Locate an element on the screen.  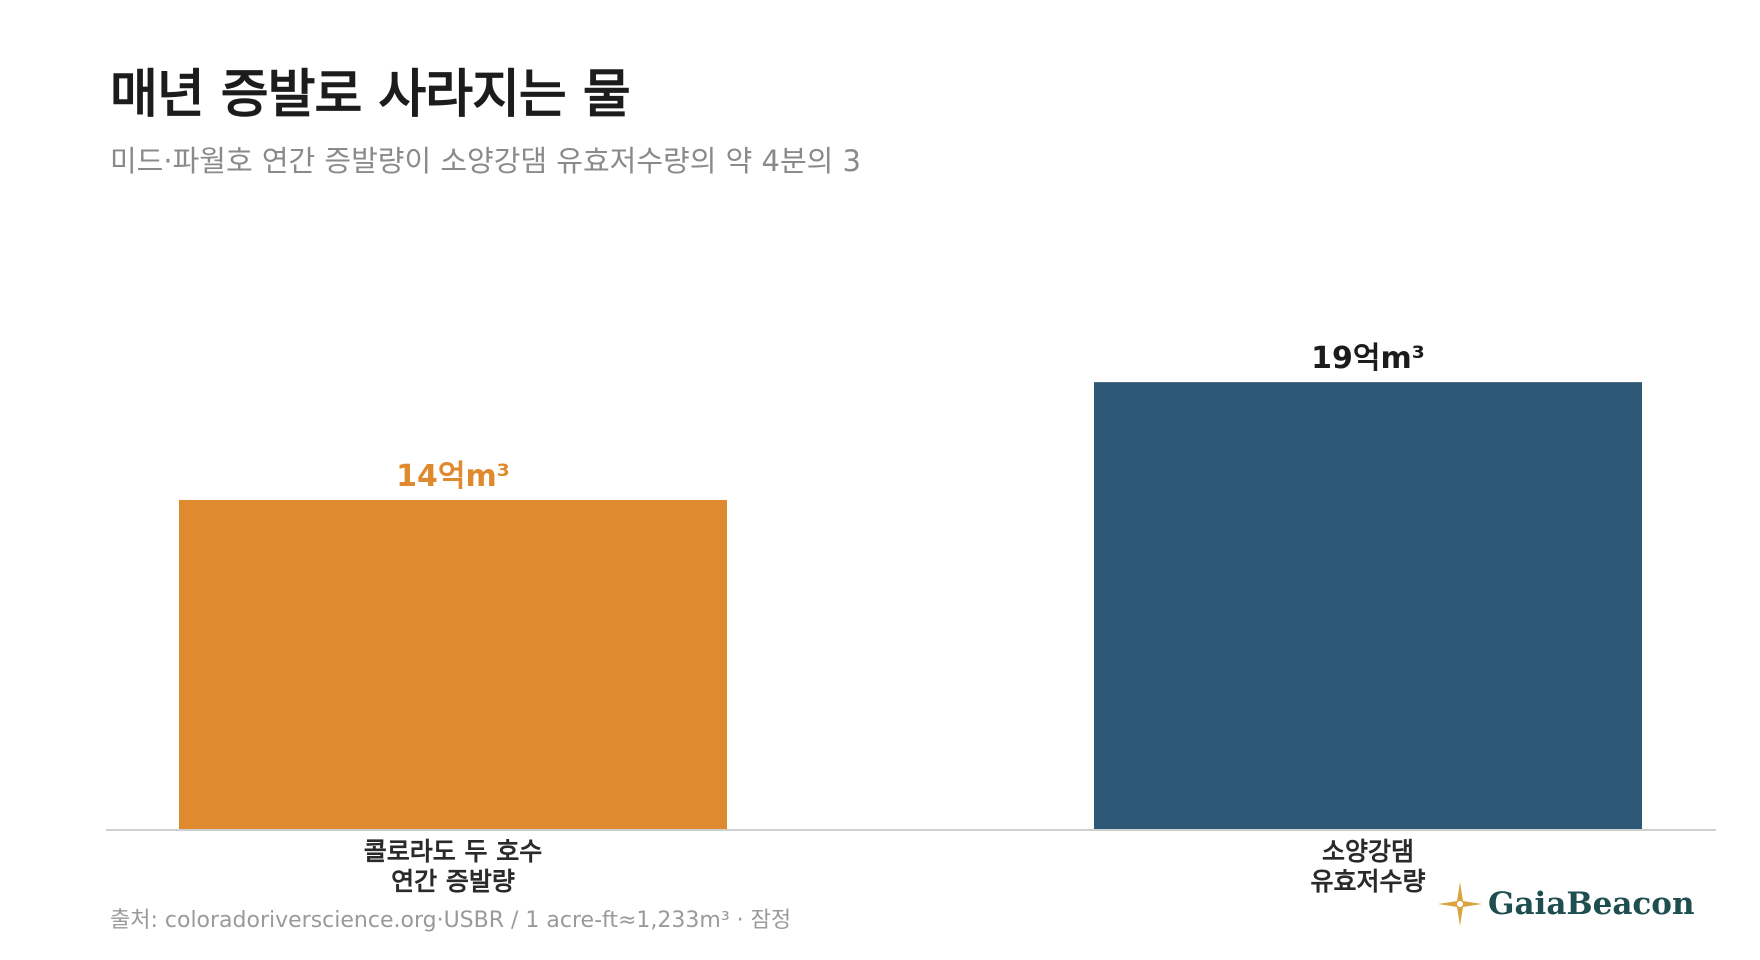
category-label-2-line-2: 유효저수량 is located at coordinates (1367, 881).